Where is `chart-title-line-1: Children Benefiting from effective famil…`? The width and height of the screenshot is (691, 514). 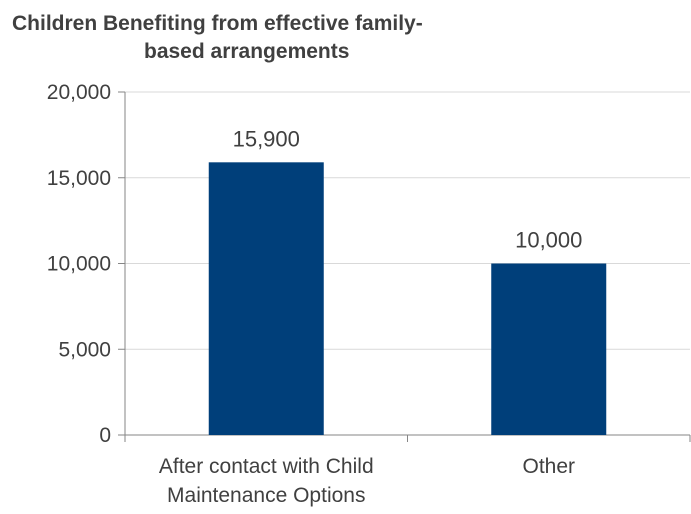
chart-title-line-1: Children Benefiting from effective famil… is located at coordinates (217, 23).